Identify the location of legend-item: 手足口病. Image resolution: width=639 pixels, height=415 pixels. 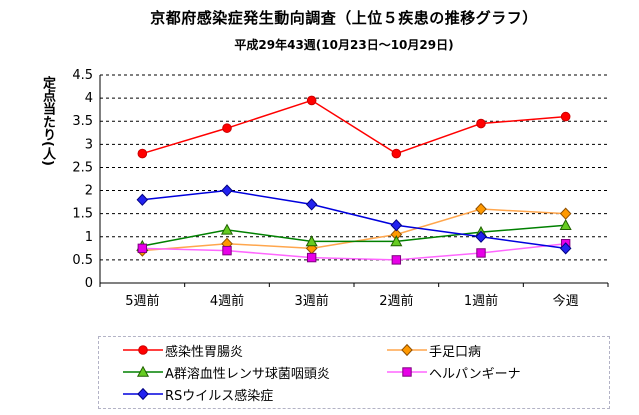
(454, 350).